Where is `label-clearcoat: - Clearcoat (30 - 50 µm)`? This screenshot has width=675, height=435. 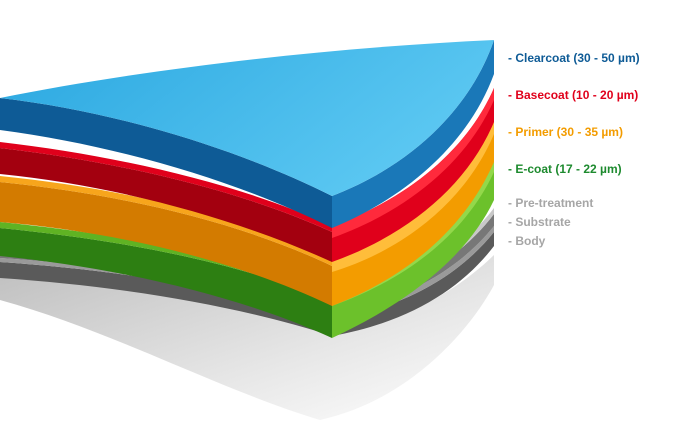 label-clearcoat: - Clearcoat (30 - 50 µm) is located at coordinates (574, 58).